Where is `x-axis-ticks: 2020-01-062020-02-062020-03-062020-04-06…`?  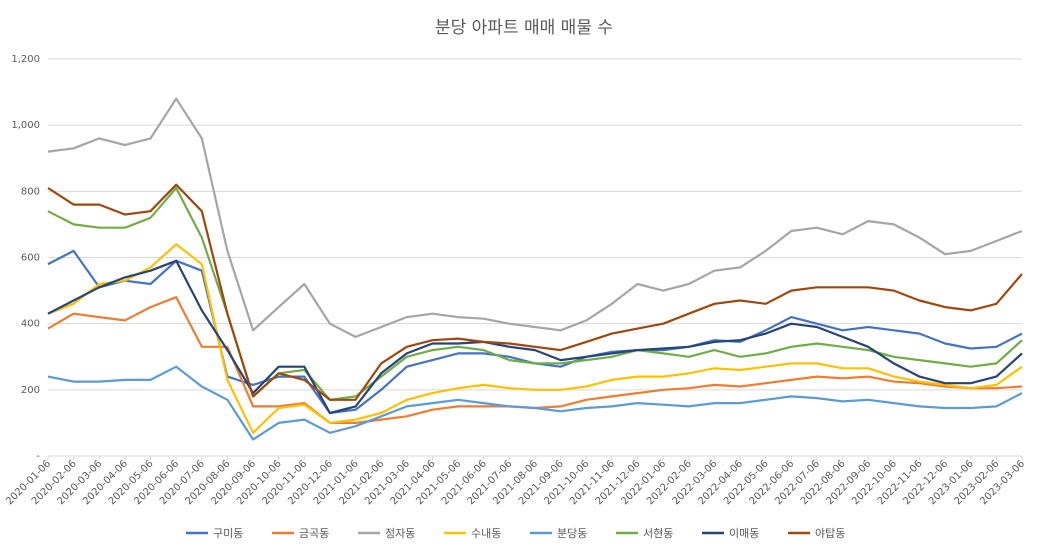 x-axis-ticks: 2020-01-062020-02-062020-03-062020-04-06… is located at coordinates (515, 481).